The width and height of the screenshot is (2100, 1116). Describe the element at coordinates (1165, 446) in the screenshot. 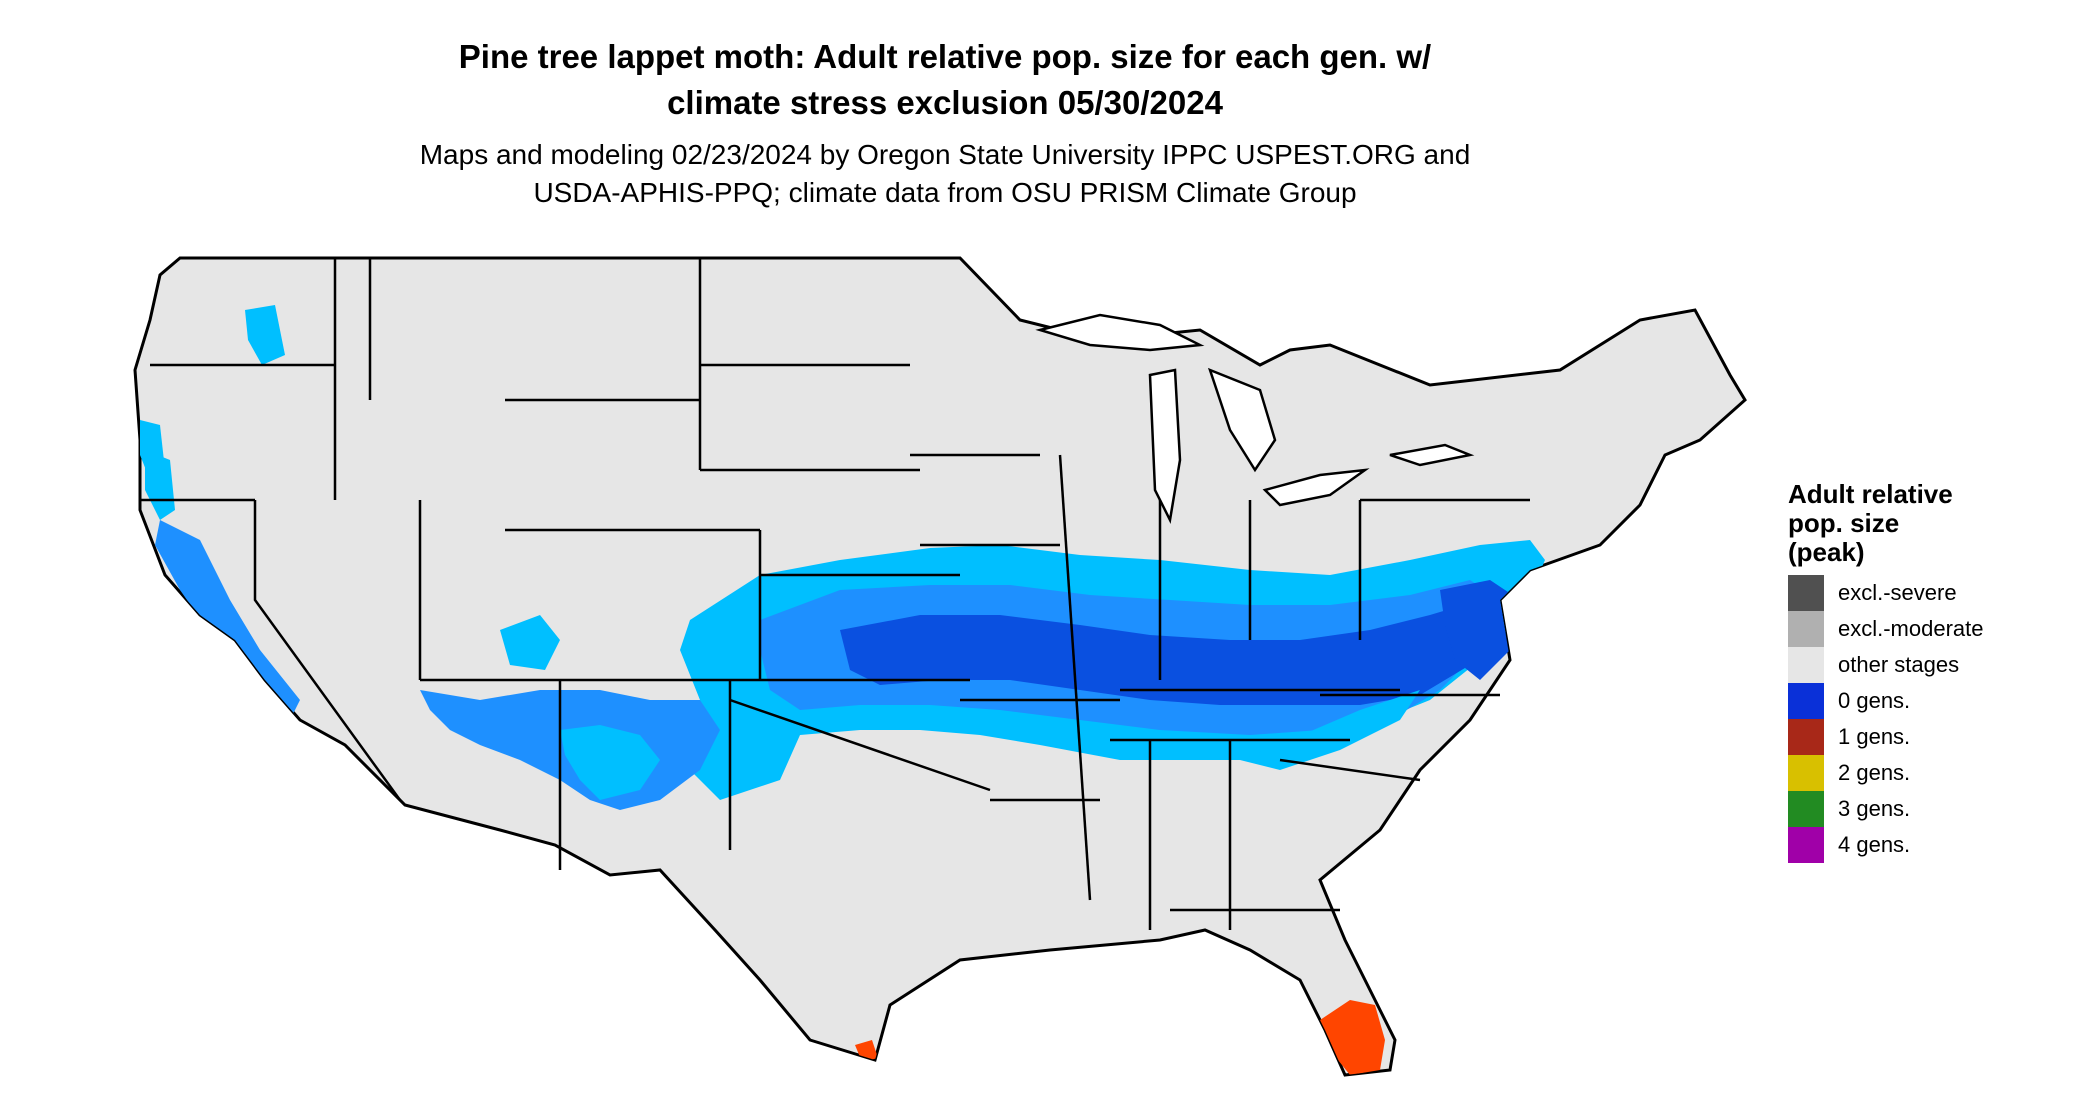

I see `lake-michigan` at that location.